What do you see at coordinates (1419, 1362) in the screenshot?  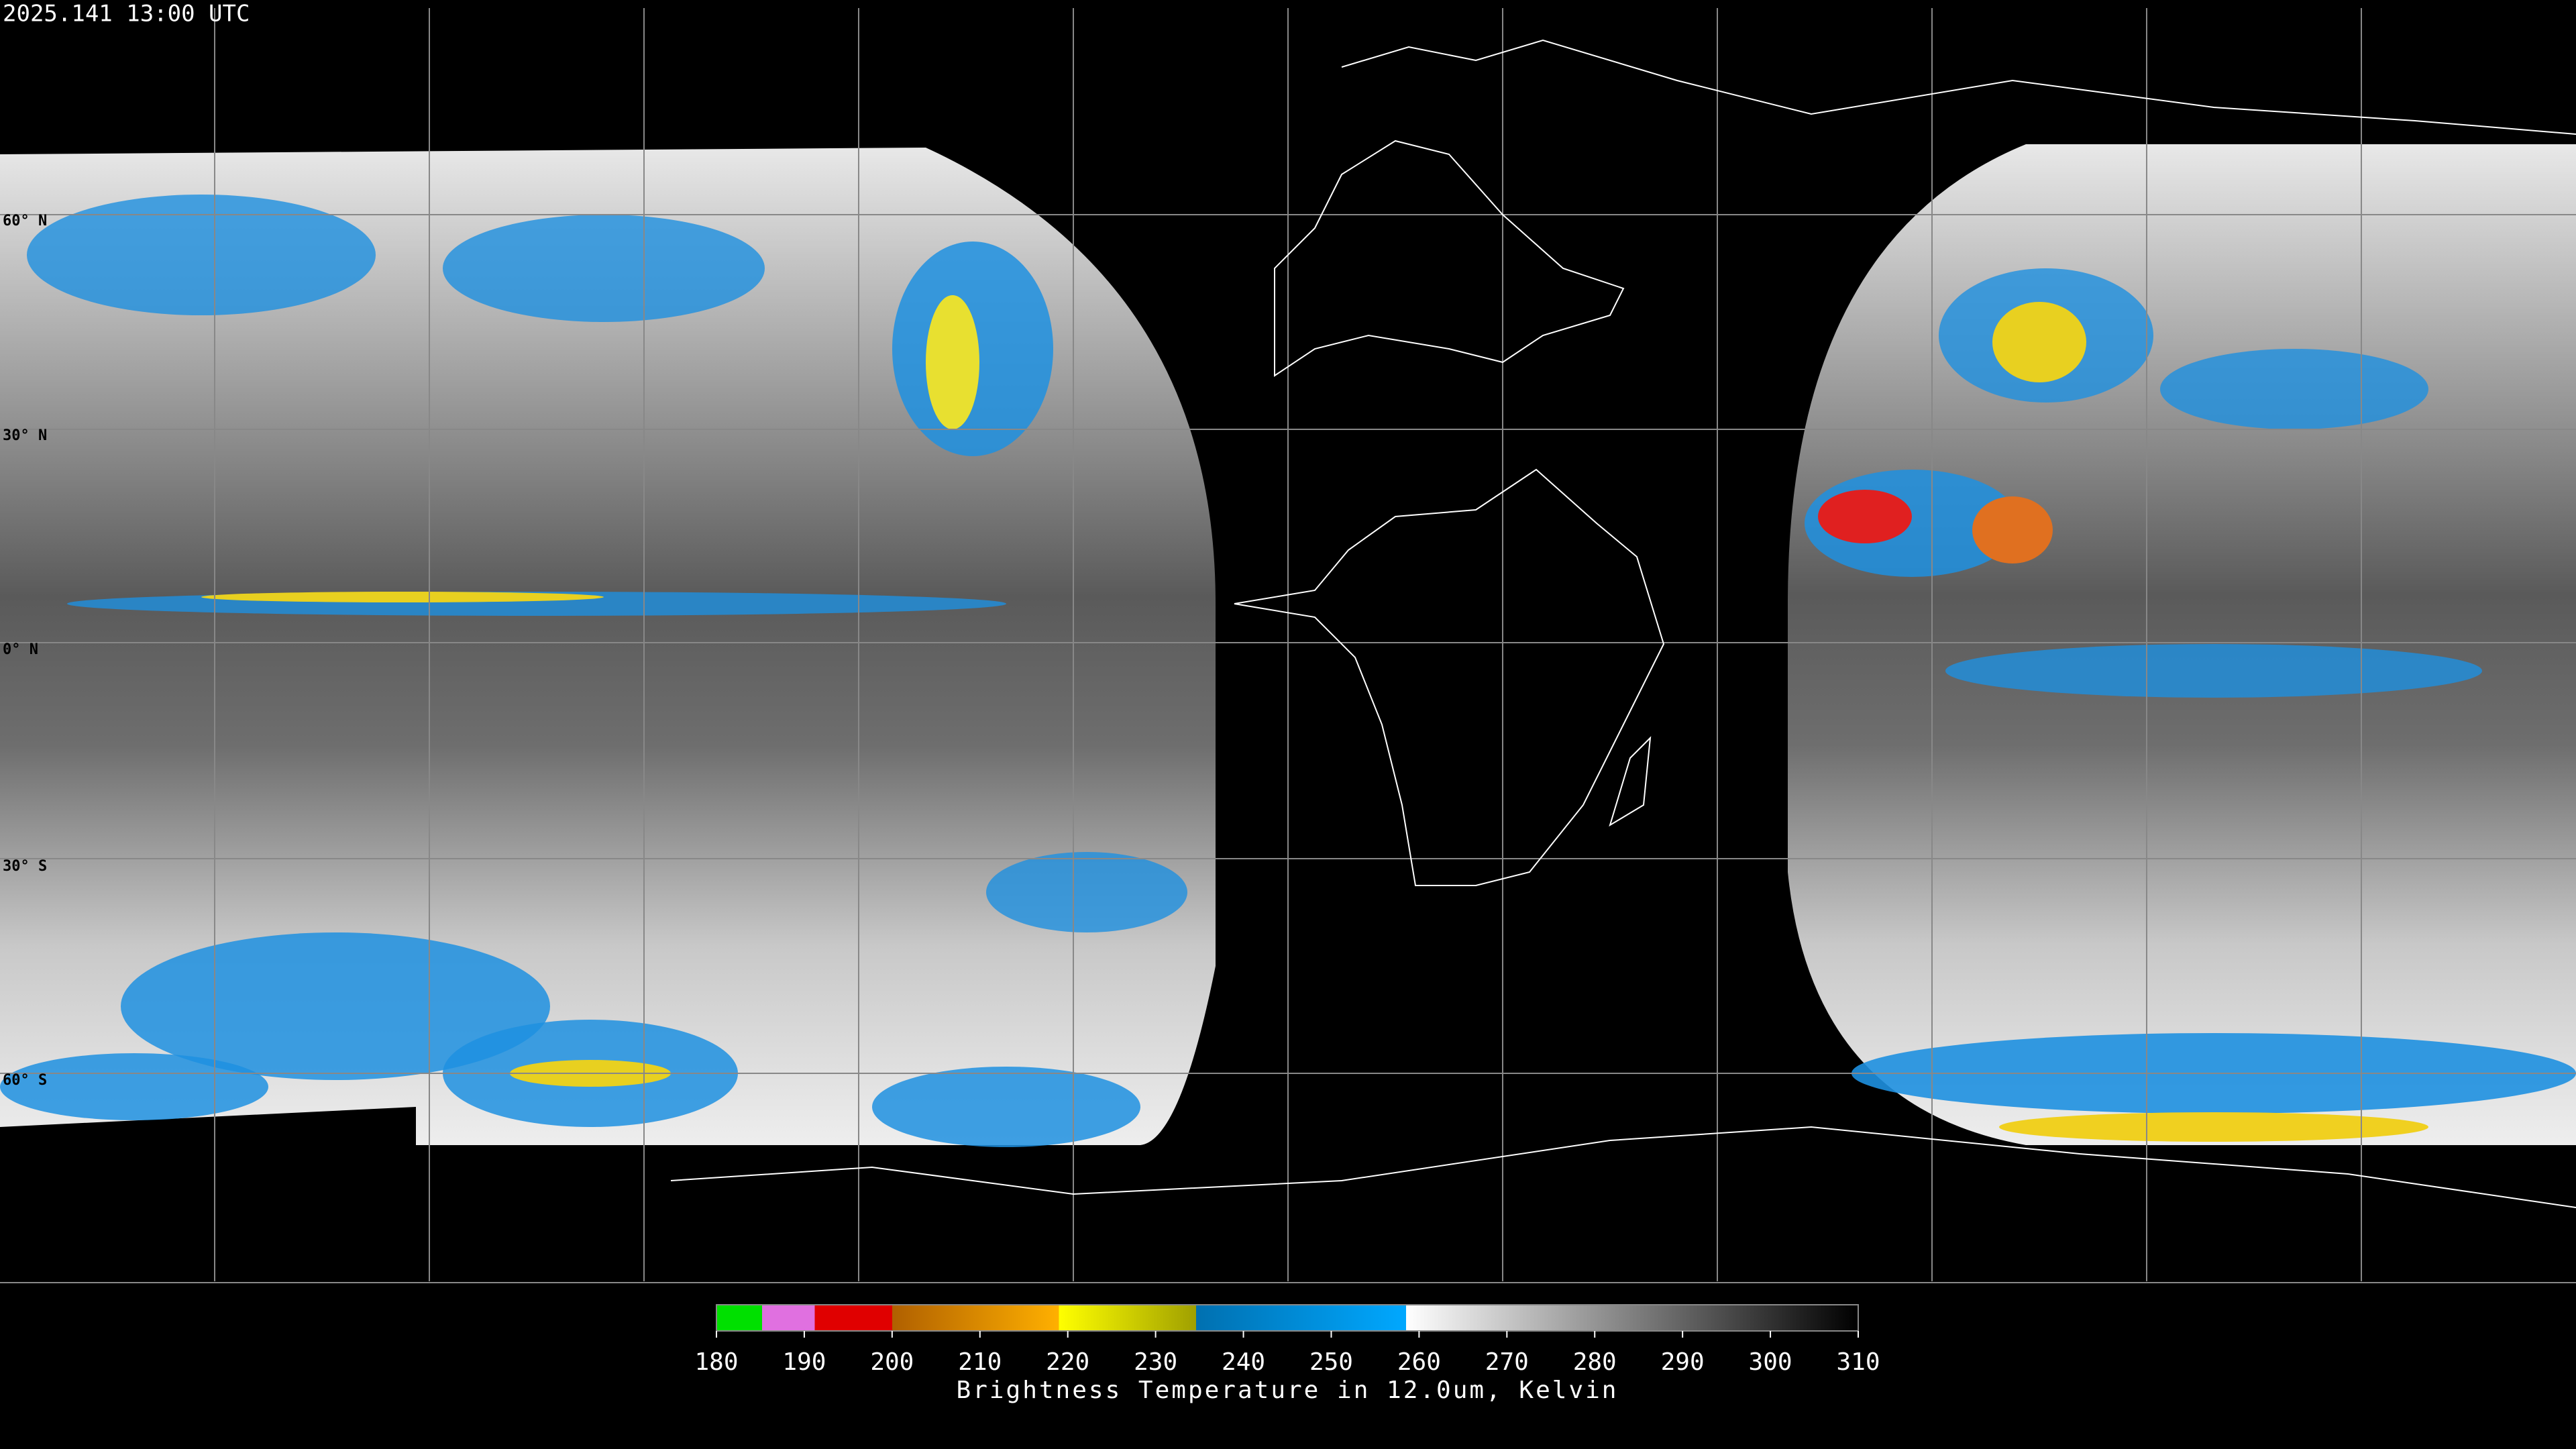 I see `tick-label: 260` at bounding box center [1419, 1362].